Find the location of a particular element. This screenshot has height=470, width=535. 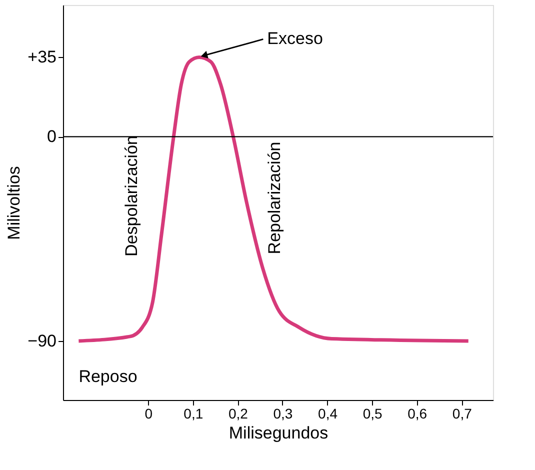

annotation: Reposo is located at coordinates (108, 376).